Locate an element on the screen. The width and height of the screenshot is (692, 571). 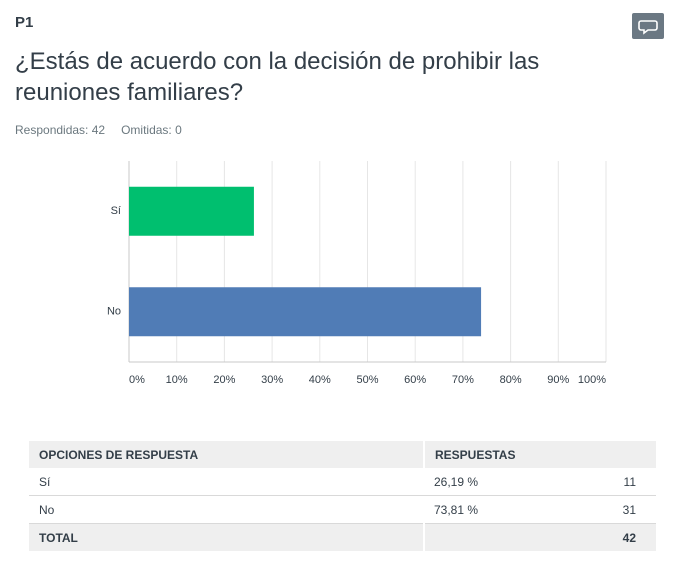
cell: No is located at coordinates (226, 509).